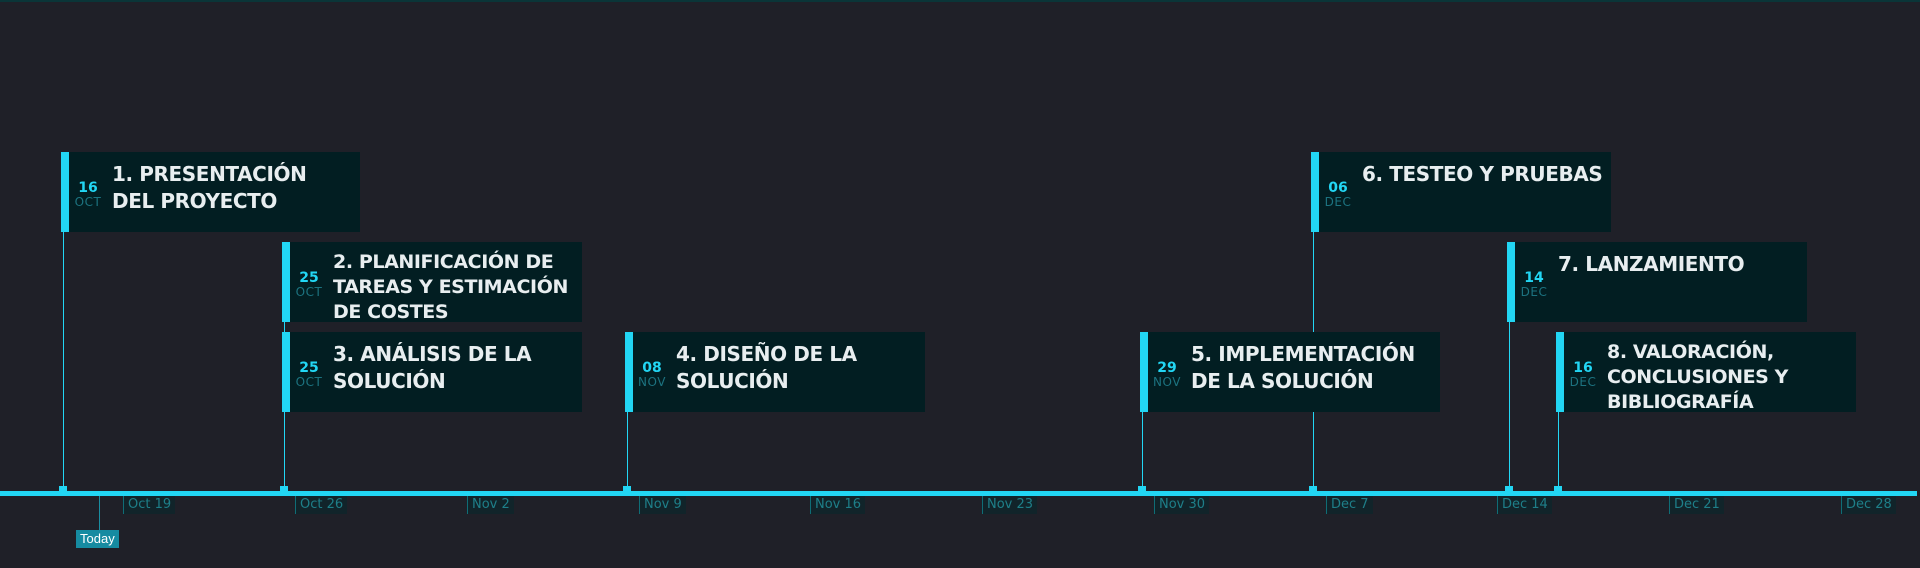  Describe the element at coordinates (1338, 188) in the screenshot. I see `milestone-day: 06` at that location.